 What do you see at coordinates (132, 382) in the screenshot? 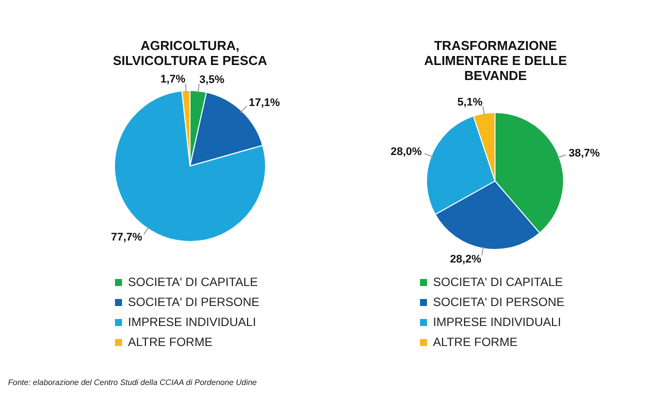
I see `source-note: Fonte: elaborazione del Centro Studi della CCIAA di Pordenone Udine` at bounding box center [132, 382].